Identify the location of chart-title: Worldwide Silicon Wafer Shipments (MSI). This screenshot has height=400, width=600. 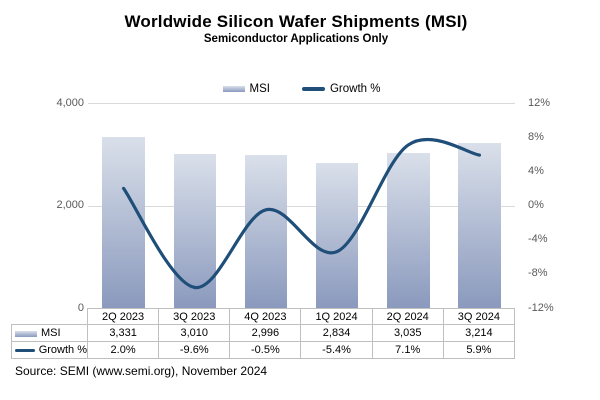
(296, 21).